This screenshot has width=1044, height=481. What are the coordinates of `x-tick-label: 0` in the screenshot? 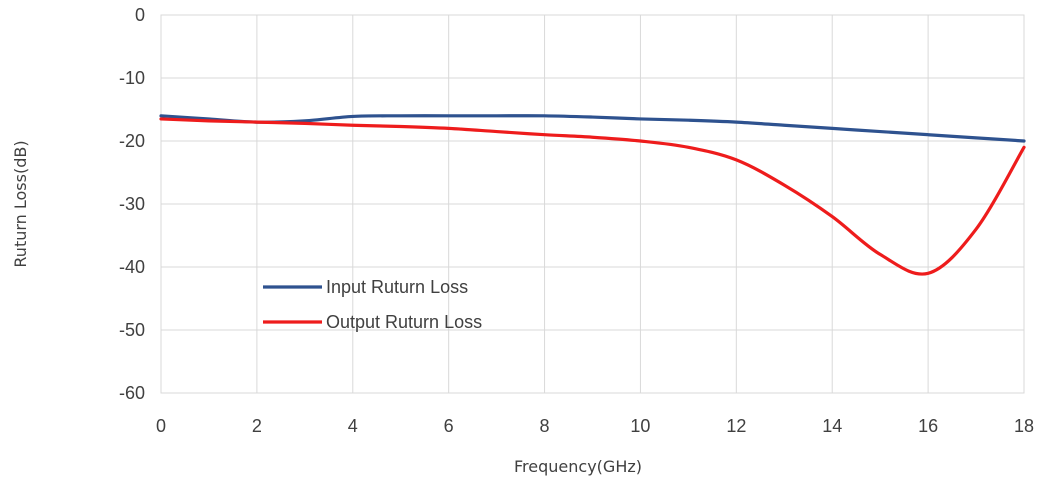 It's located at (161, 426).